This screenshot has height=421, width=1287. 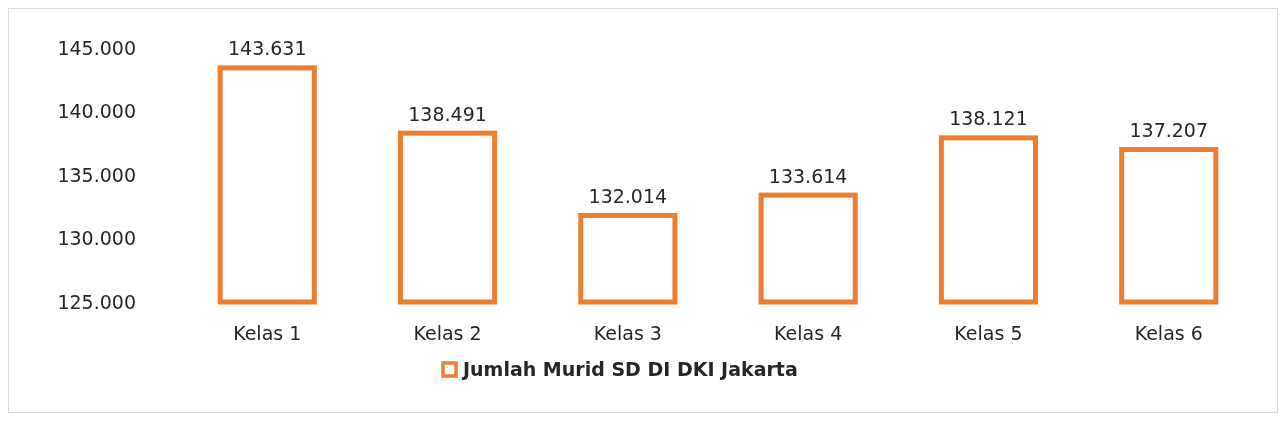 What do you see at coordinates (96, 174) in the screenshot?
I see `y-tick-label: 135.000` at bounding box center [96, 174].